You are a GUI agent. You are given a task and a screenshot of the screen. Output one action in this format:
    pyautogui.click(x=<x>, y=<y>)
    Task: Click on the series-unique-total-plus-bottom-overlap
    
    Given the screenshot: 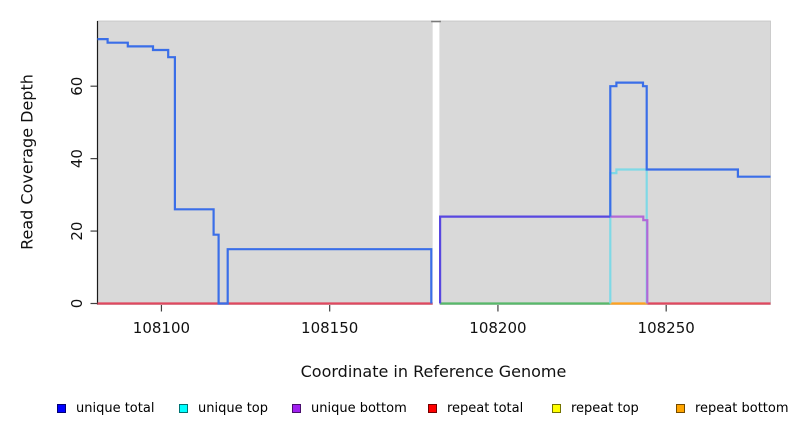 What is the action you would take?
    pyautogui.click(x=525, y=259)
    